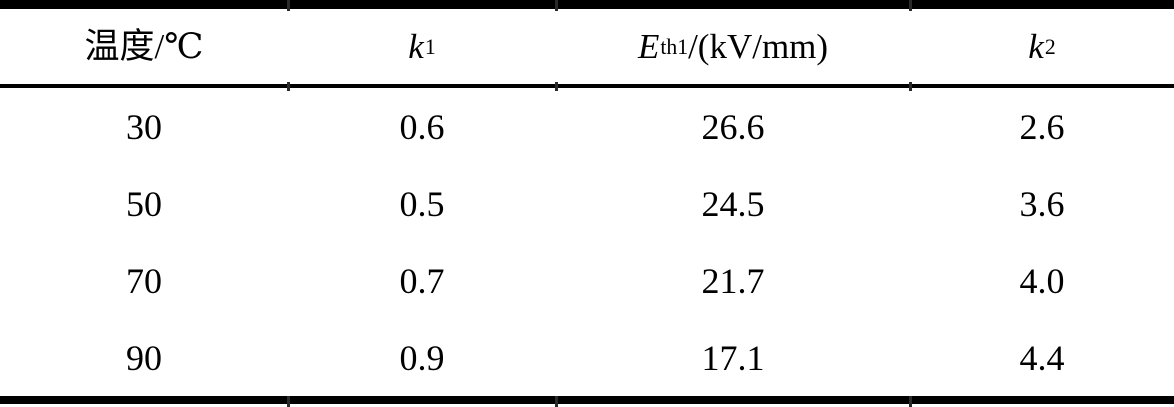 Image resolution: width=1174 pixels, height=407 pixels. Describe the element at coordinates (422, 126) in the screenshot. I see `cell-k1: 0.6` at that location.